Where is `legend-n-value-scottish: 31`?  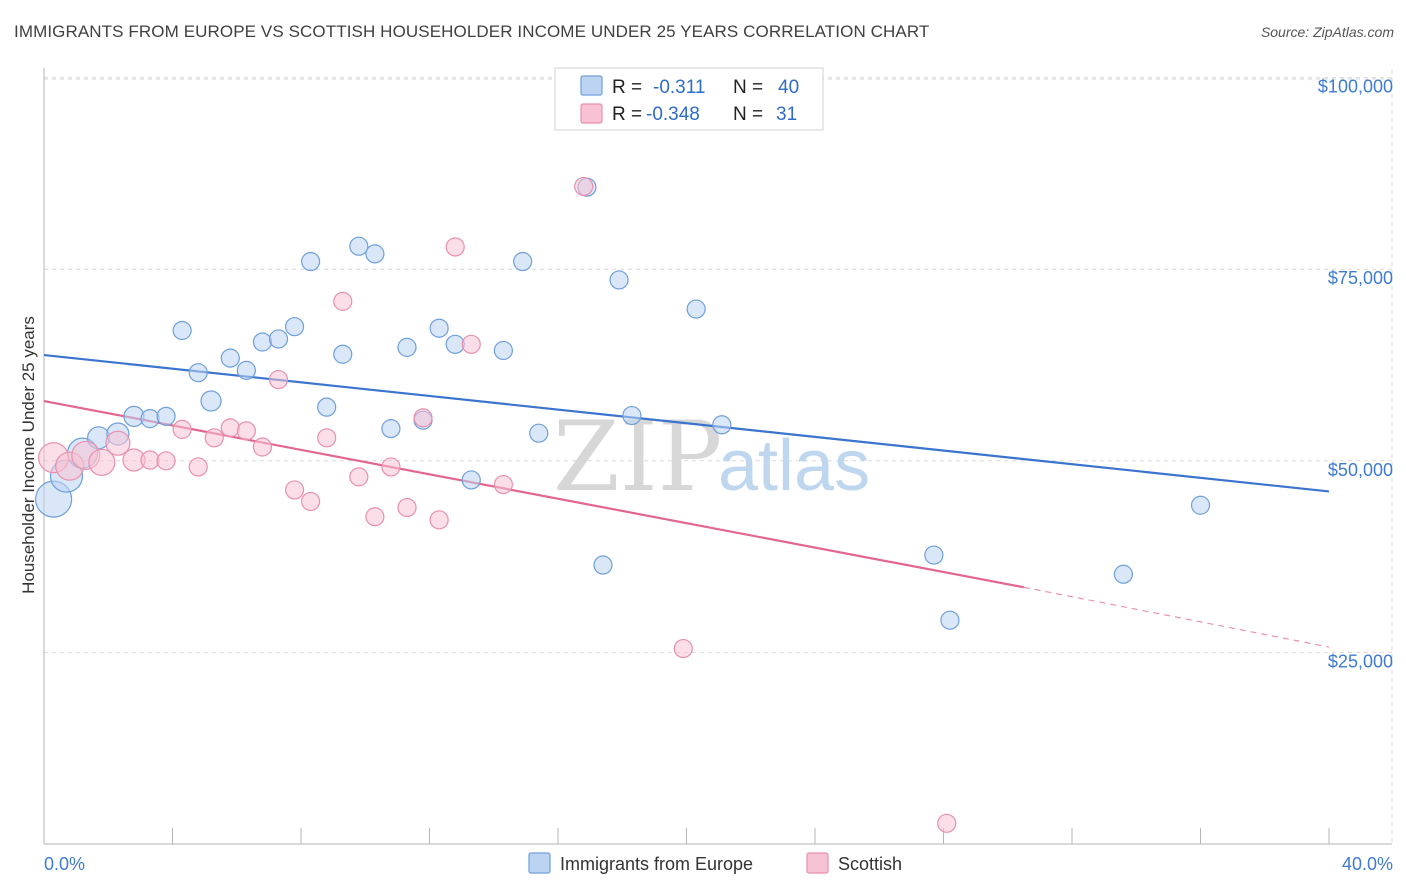 legend-n-value-scottish: 31 is located at coordinates (786, 114).